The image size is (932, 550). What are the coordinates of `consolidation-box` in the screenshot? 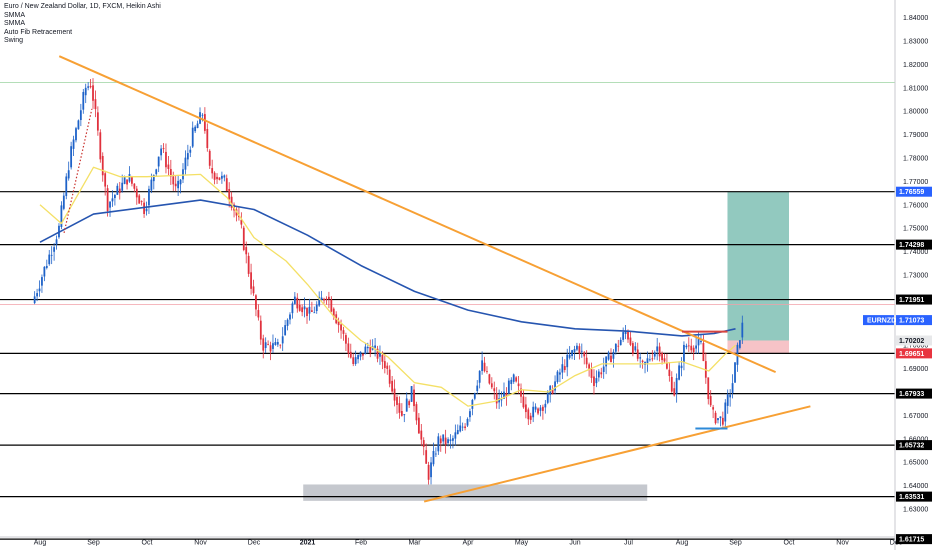 It's located at (475, 492).